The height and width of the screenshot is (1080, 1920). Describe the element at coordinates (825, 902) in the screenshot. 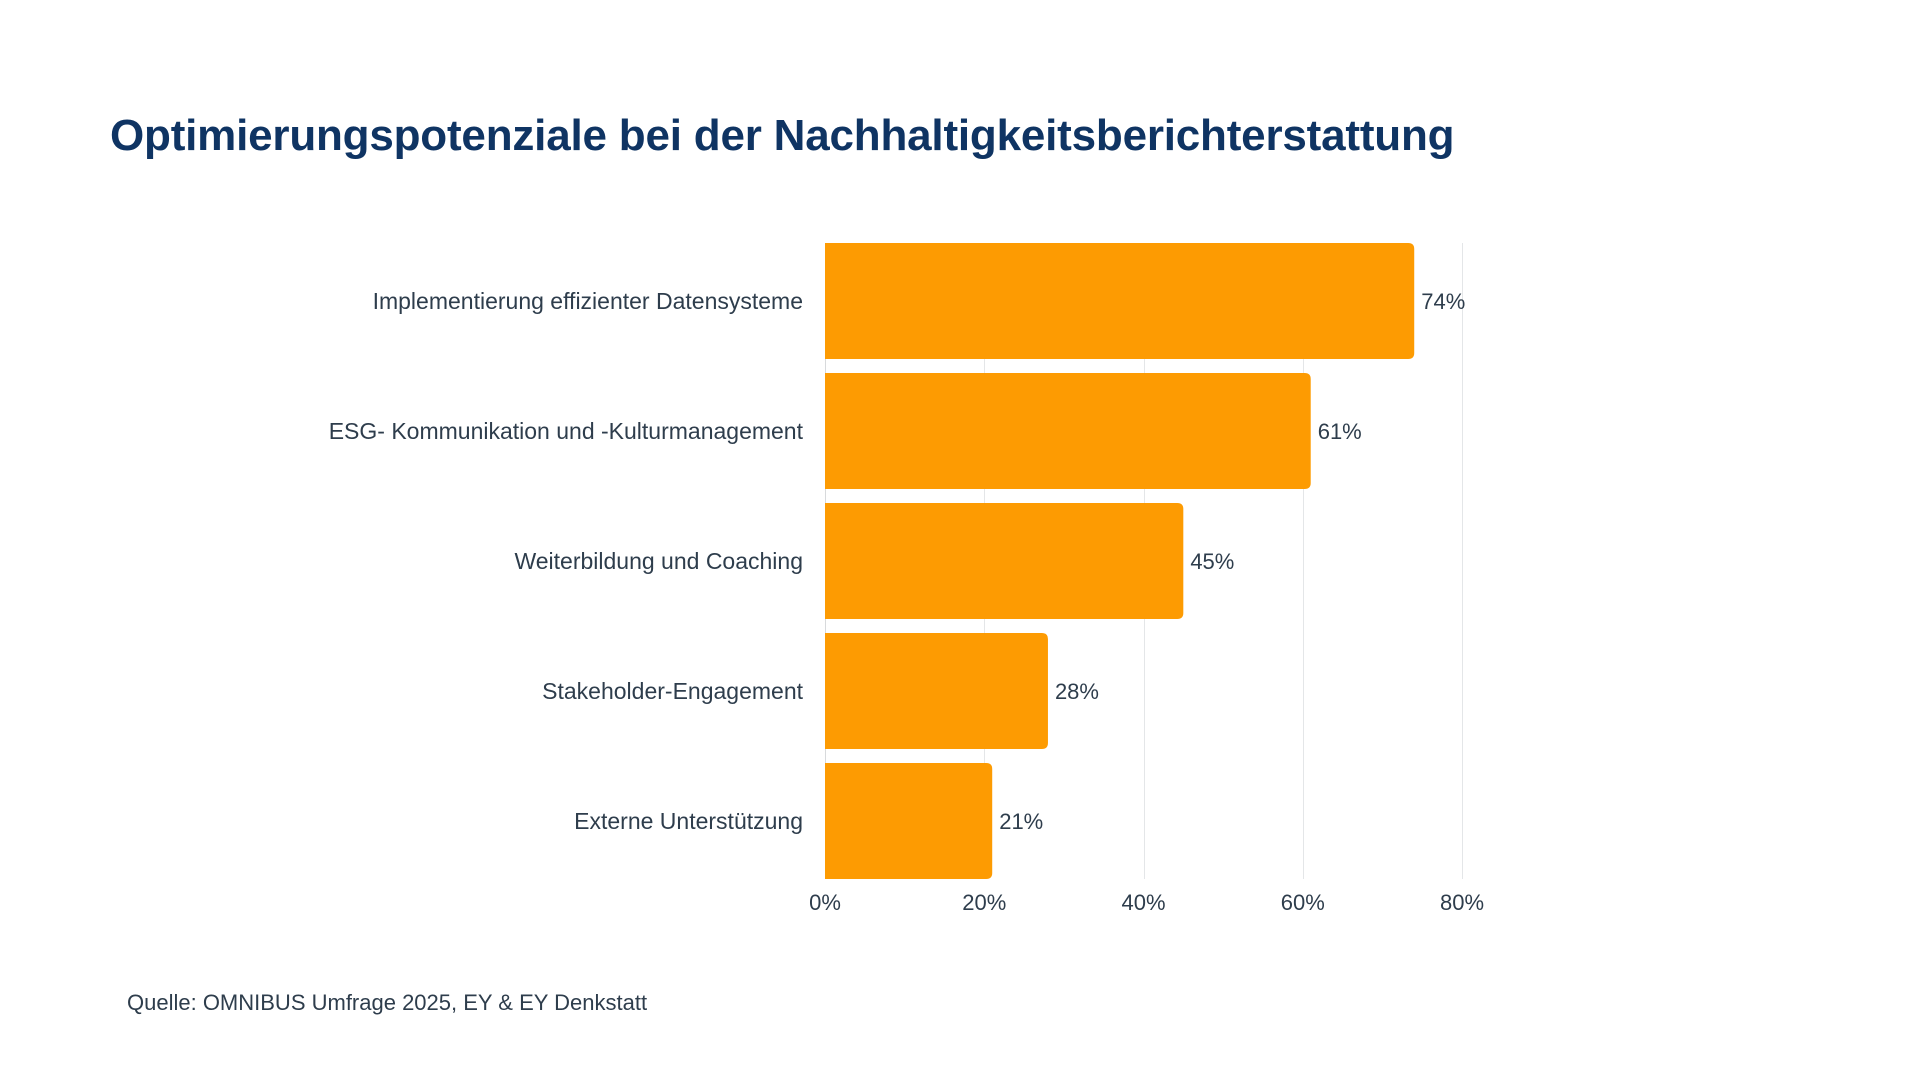

I see `x-tick-label: 0%` at that location.